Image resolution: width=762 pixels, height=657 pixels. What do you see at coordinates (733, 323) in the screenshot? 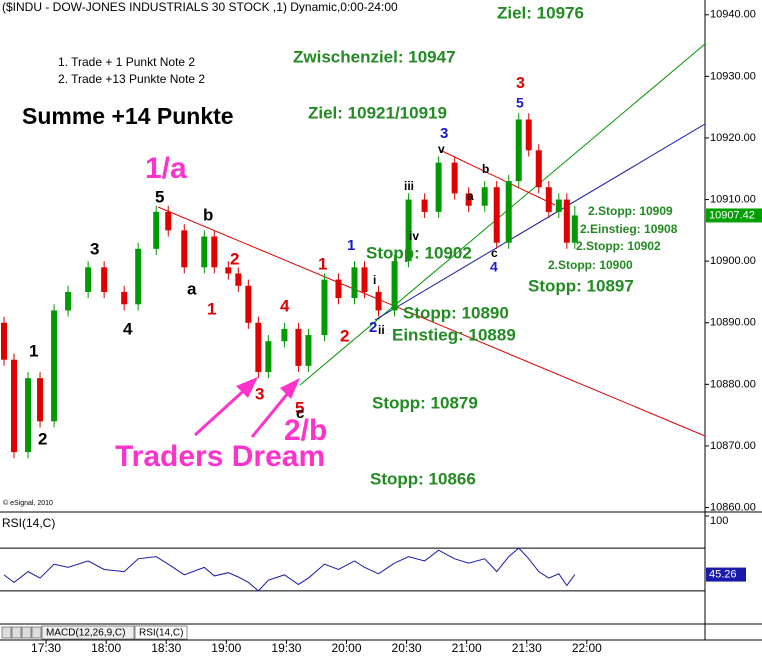
I see `y-tick-label: 10890.00` at bounding box center [733, 323].